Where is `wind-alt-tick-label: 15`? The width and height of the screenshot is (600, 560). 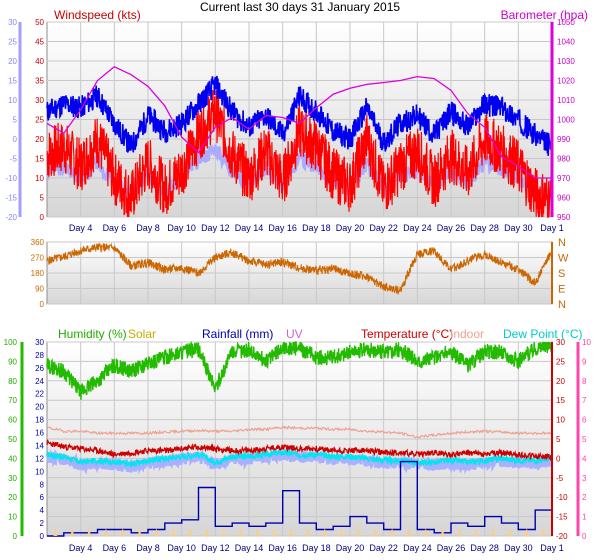
wind-alt-tick-label: 15 is located at coordinates (12, 81).